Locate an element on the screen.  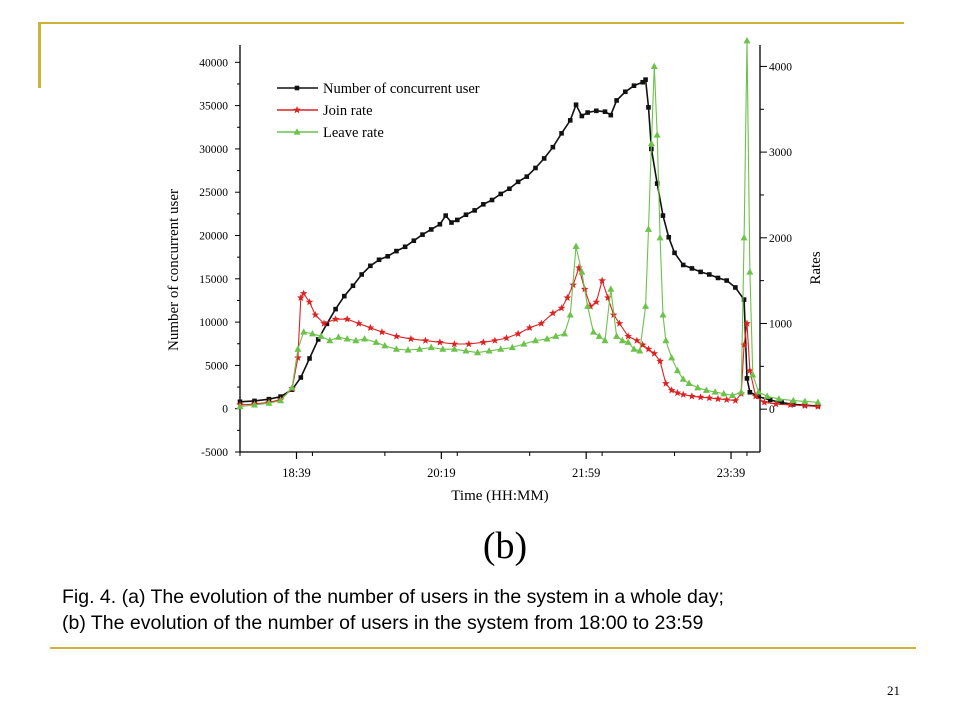
x-tick-label: 21:59 is located at coordinates (586, 473).